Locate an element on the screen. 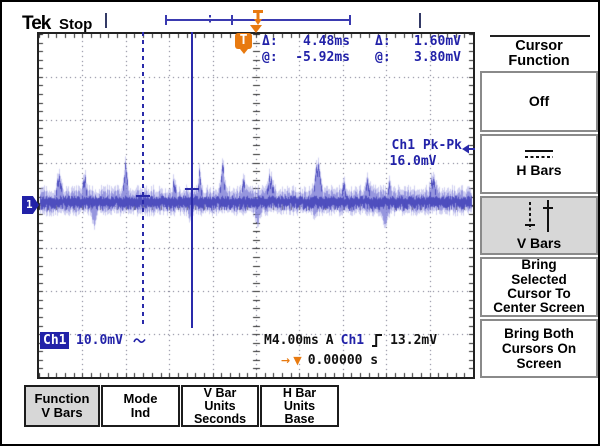 Image resolution: width=600 pixels, height=446 pixels. at-time-label: @: is located at coordinates (270, 57).